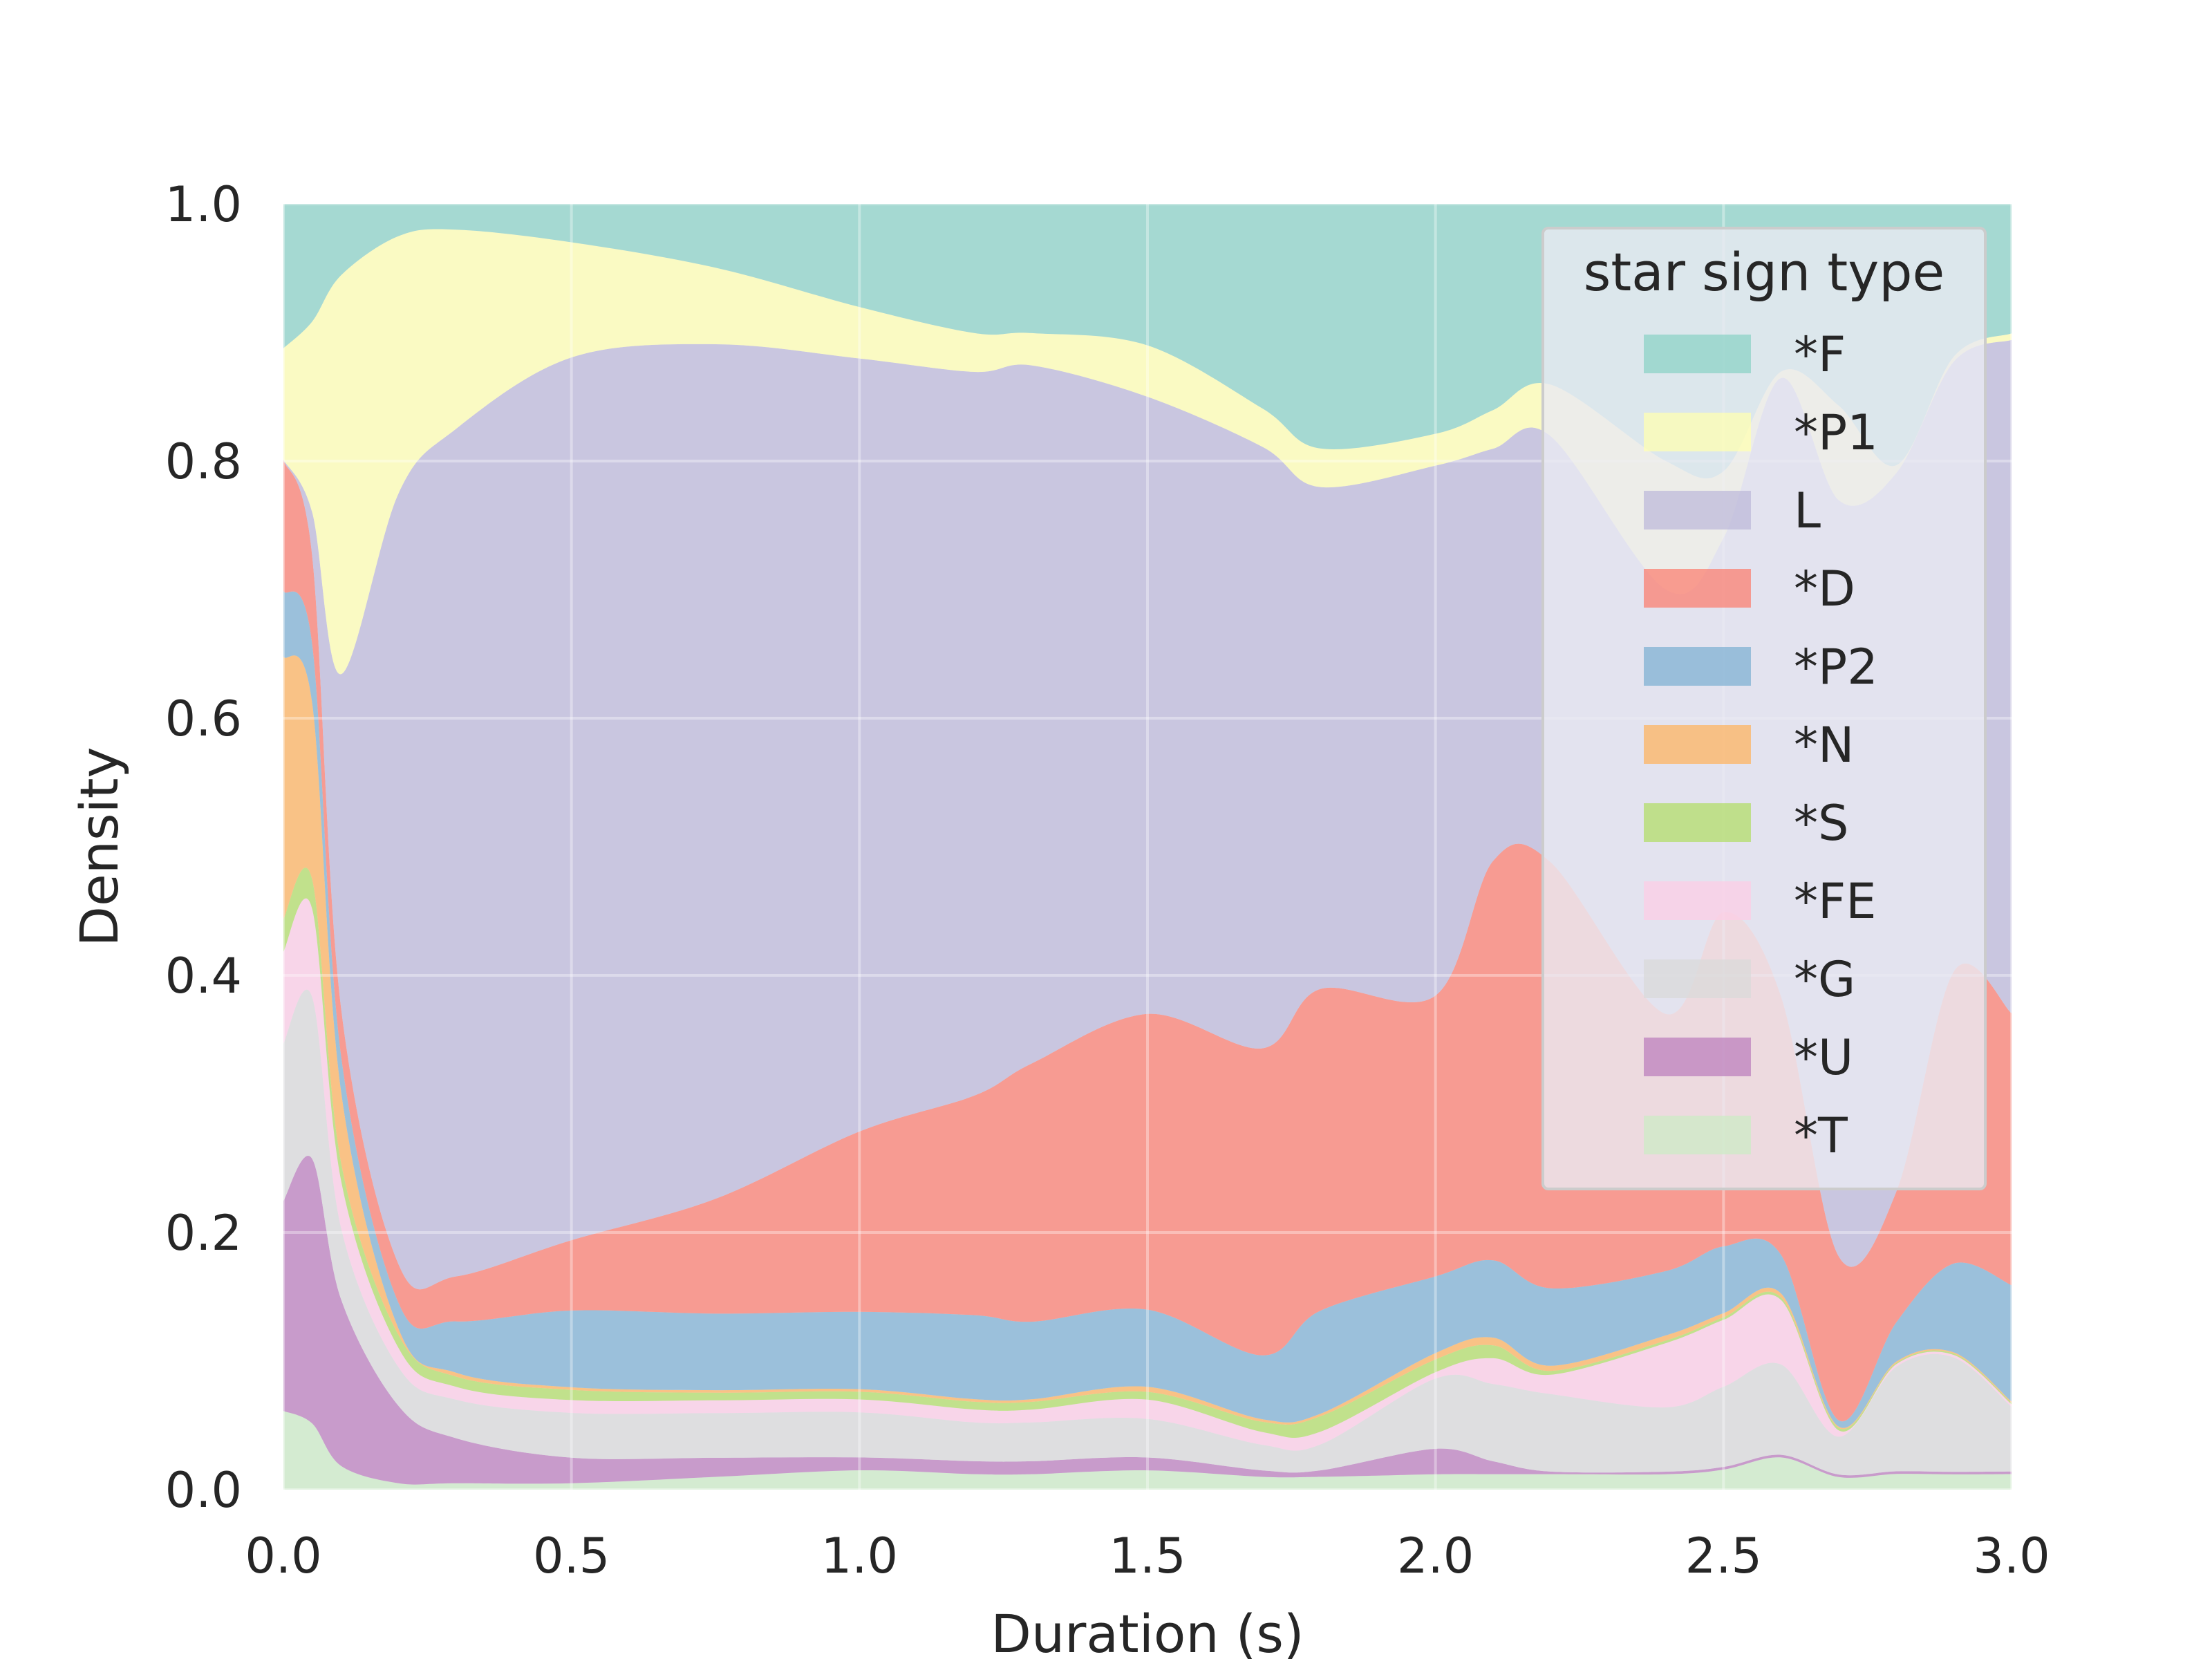 The height and width of the screenshot is (1659, 2212). I want to click on x-tick-label: 0.5, so click(571, 1556).